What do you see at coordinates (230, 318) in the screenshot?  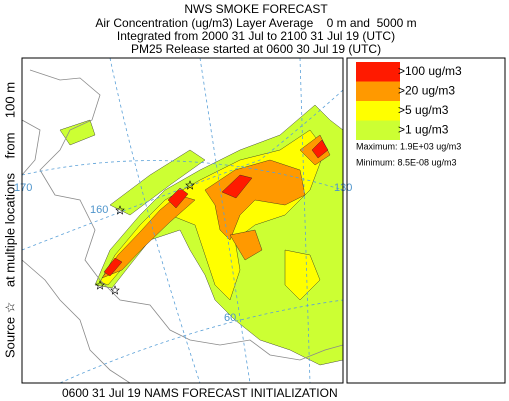 I see `graticule-label: 60` at bounding box center [230, 318].